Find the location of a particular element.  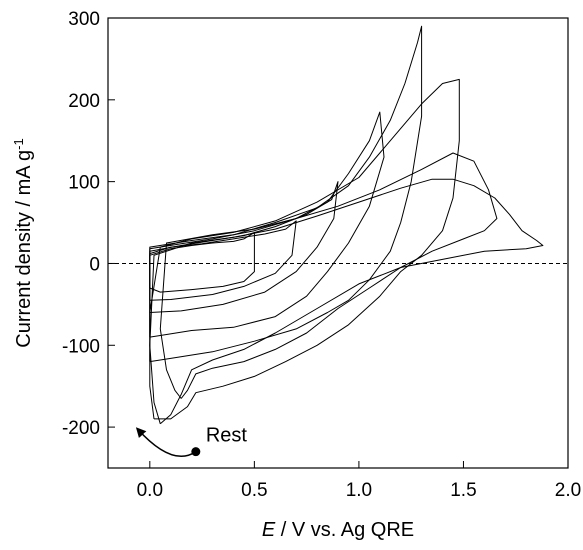

y-tick-label: -100 is located at coordinates (81, 346).